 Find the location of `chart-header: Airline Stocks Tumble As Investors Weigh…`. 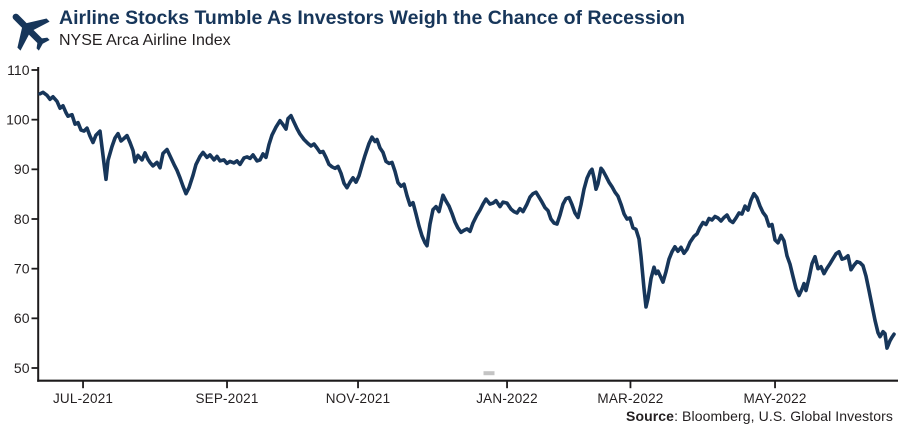

chart-header: Airline Stocks Tumble As Investors Weigh… is located at coordinates (344, 29).